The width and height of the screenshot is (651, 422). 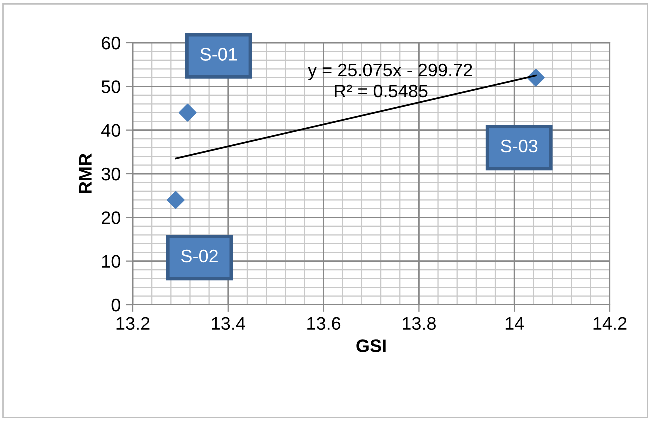 What do you see at coordinates (219, 54) in the screenshot?
I see `annotation: S-01` at bounding box center [219, 54].